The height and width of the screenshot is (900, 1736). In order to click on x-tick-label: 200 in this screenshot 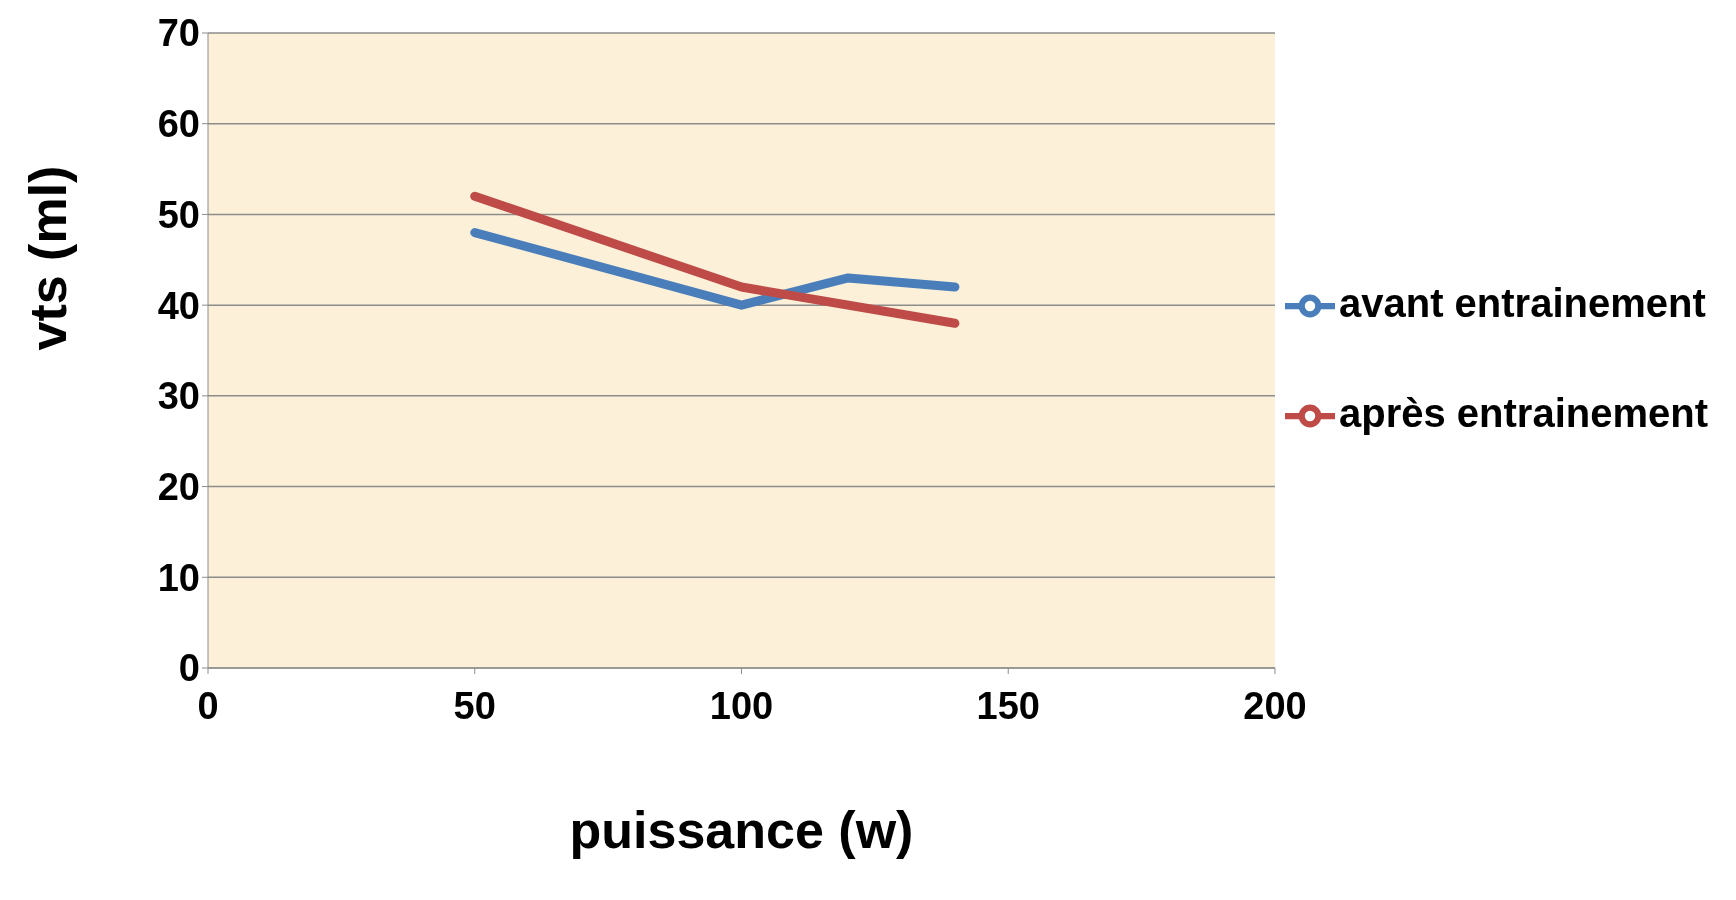, I will do `click(1275, 705)`.